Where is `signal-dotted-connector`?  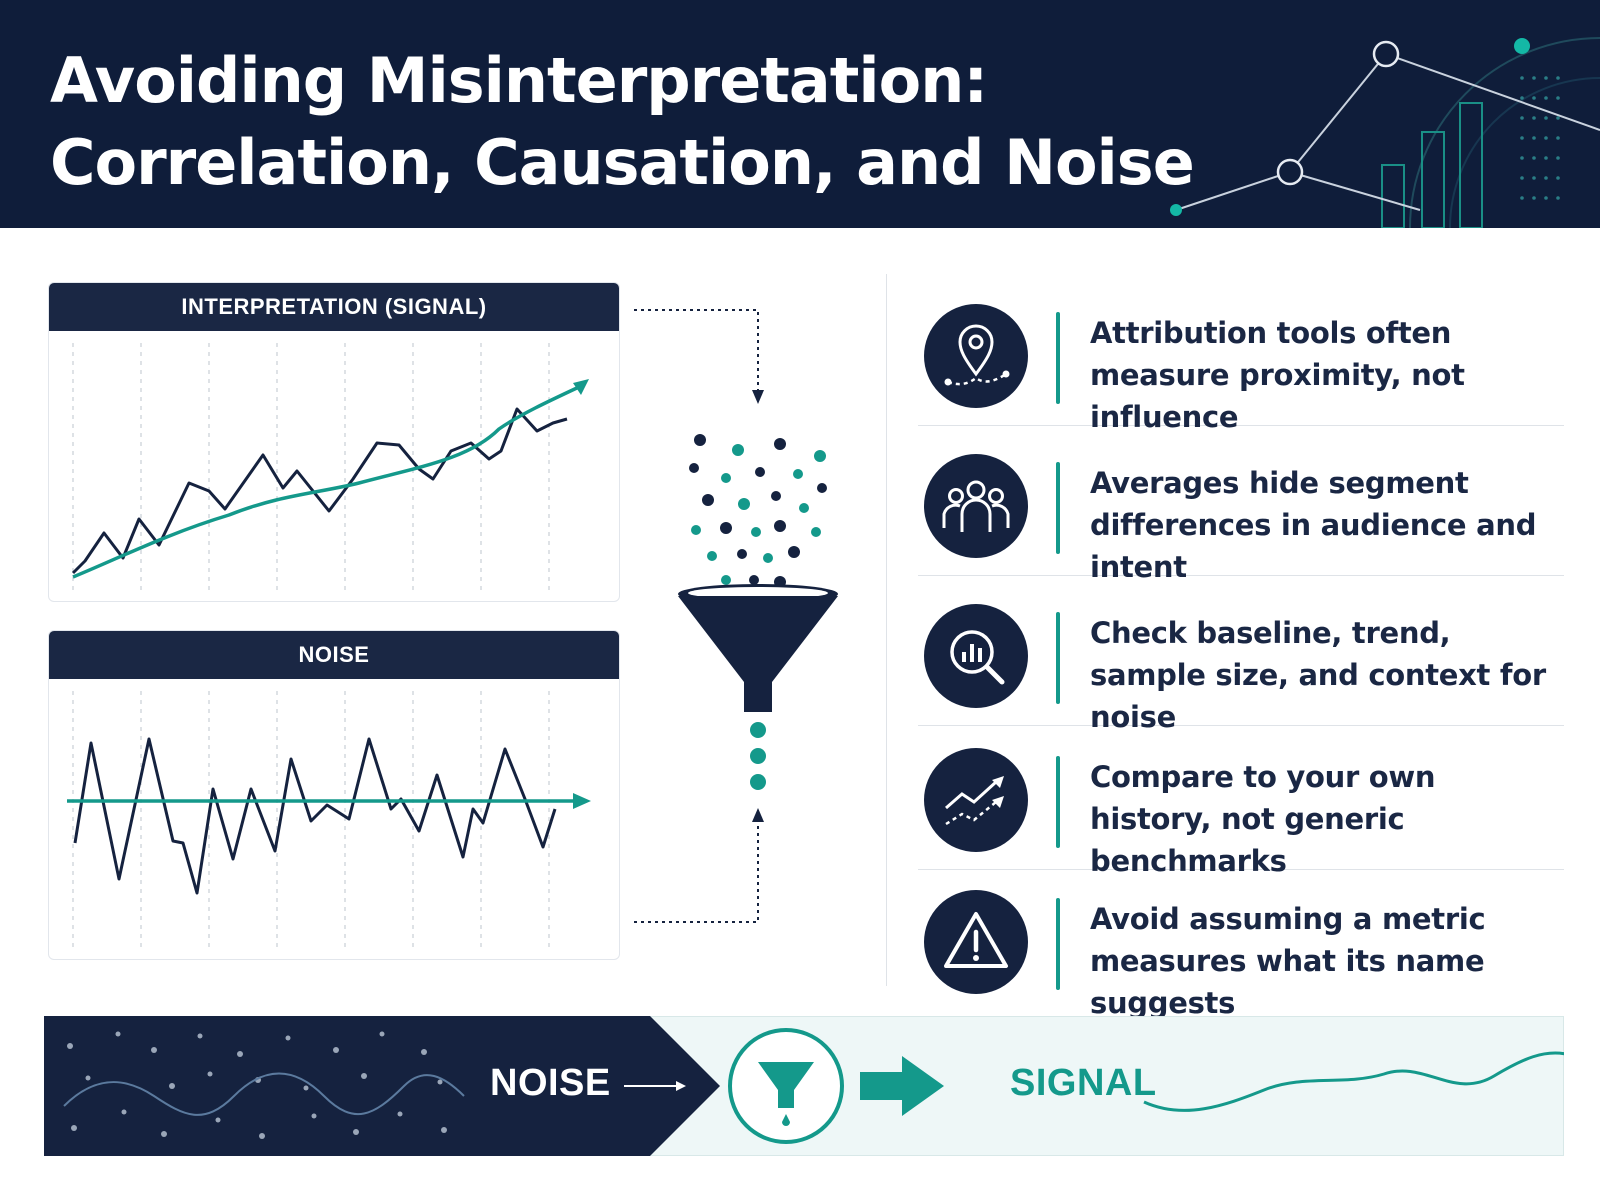 signal-dotted-connector is located at coordinates (696, 350).